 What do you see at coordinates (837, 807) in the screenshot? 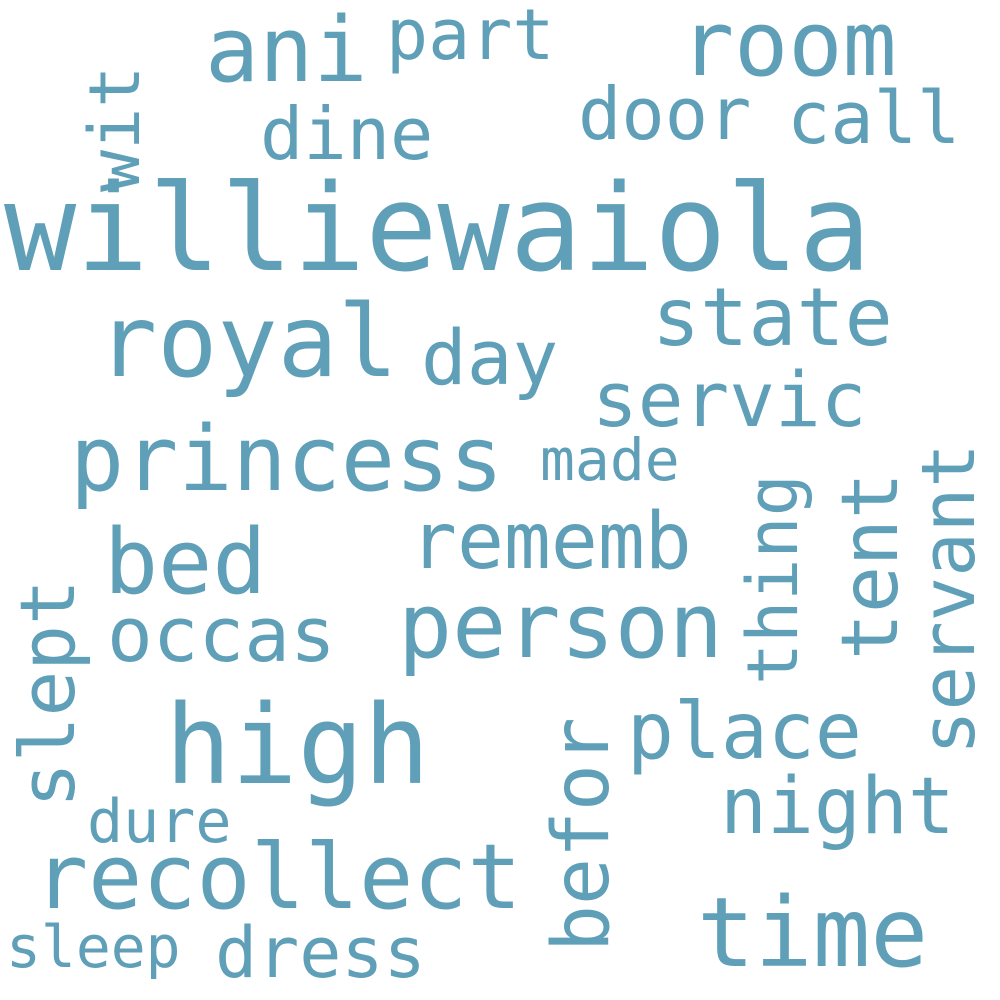
I see `word-night: night` at bounding box center [837, 807].